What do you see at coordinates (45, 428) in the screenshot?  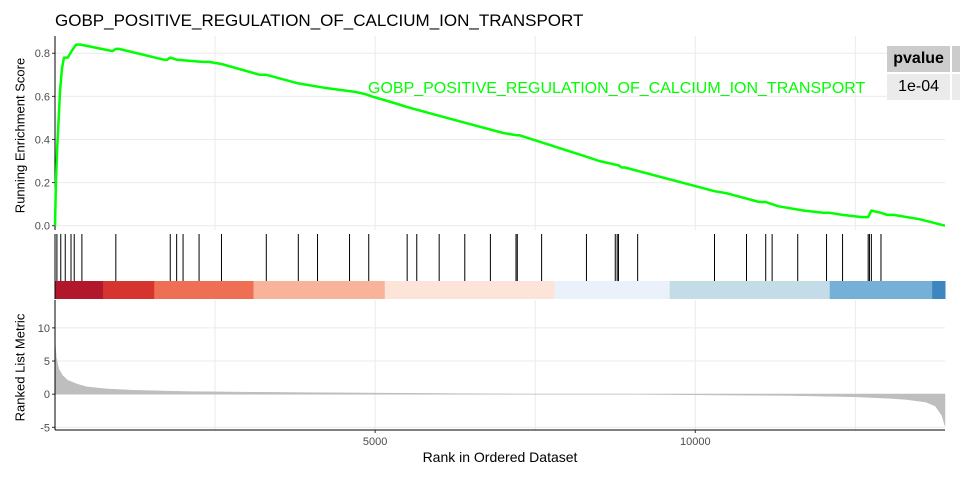 I see `y-tick-label-bottom: -5` at bounding box center [45, 428].